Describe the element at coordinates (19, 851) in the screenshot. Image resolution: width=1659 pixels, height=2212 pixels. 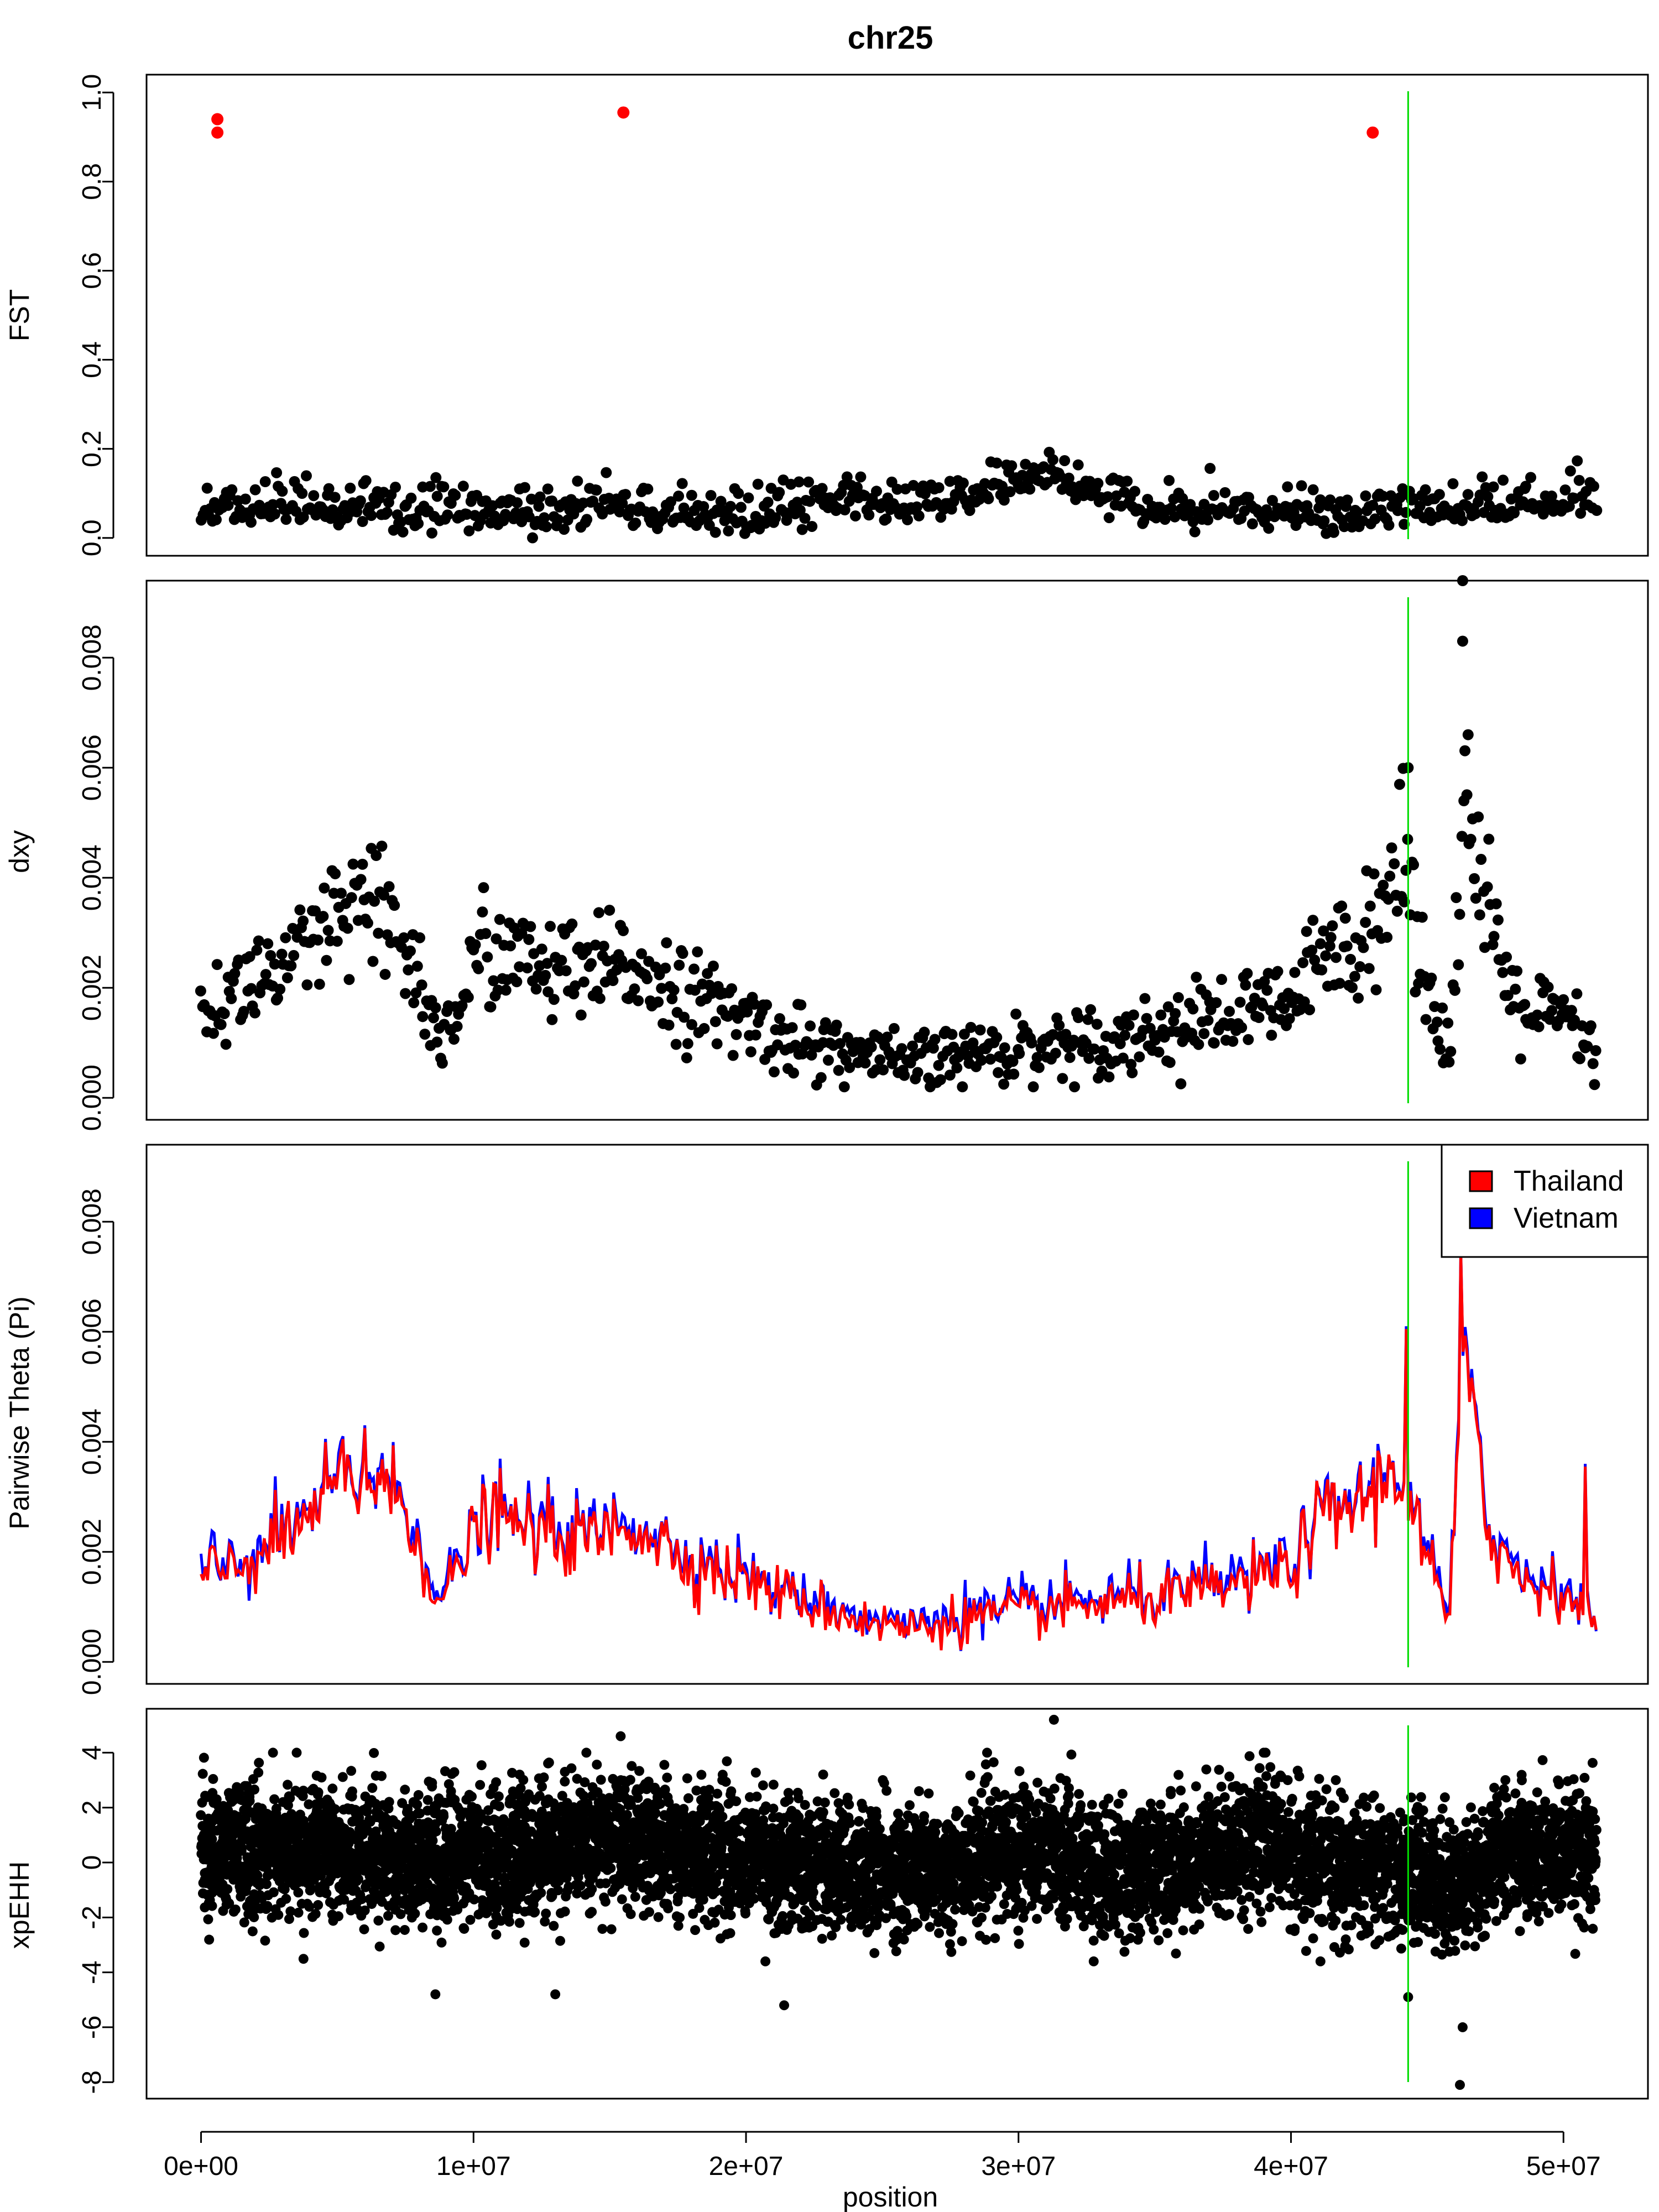
I see `y-axis-label: dxy` at that location.